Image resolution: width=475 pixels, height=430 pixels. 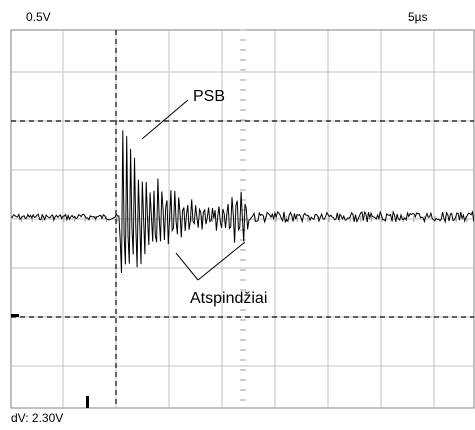 I want to click on time-per-div-label: 5µs, so click(x=418, y=17).